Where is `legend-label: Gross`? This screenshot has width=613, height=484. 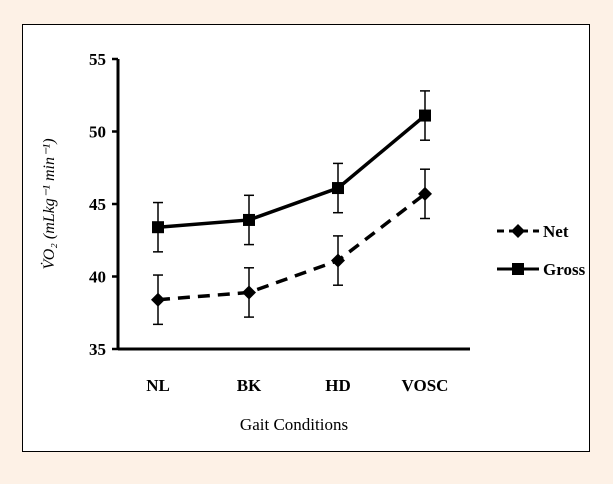
legend-label: Gross is located at coordinates (564, 269).